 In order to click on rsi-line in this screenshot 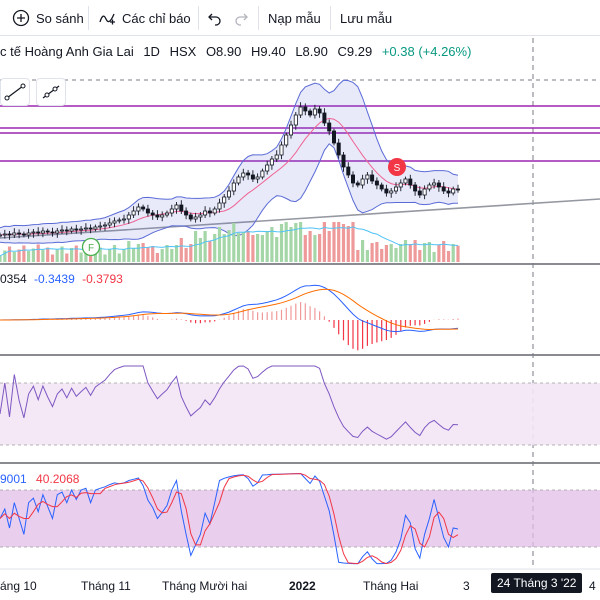, I will do `click(229, 402)`.